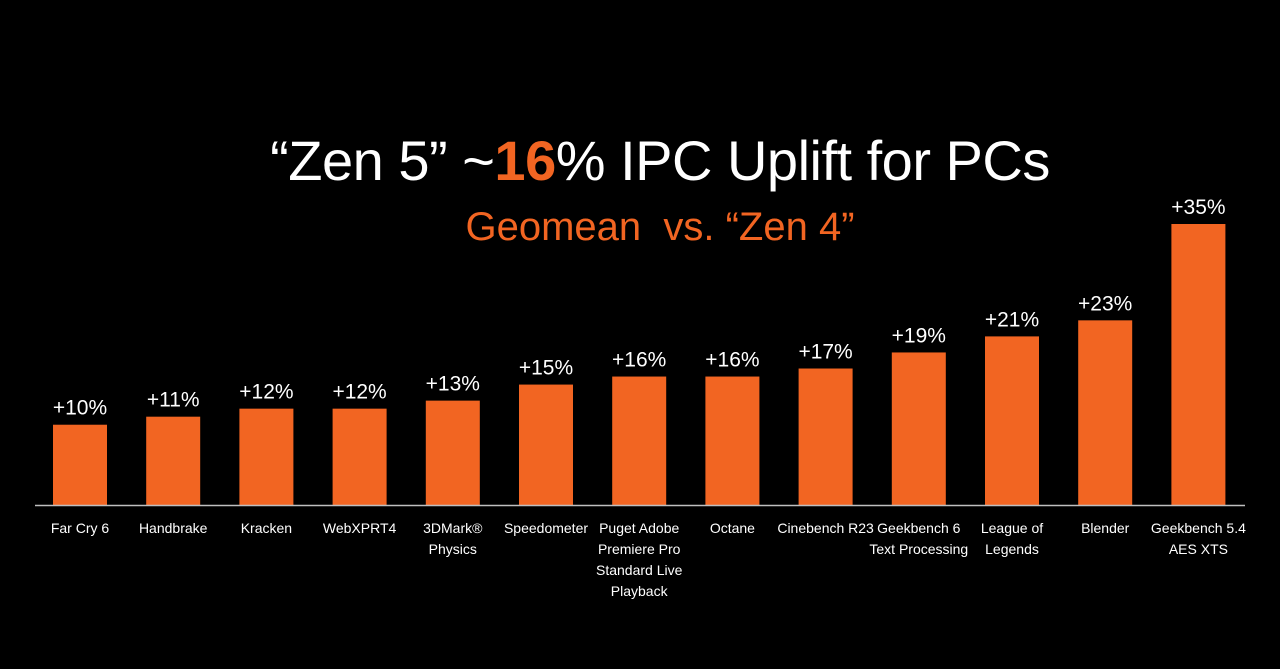  I want to click on category-label-line: Legends, so click(1012, 549).